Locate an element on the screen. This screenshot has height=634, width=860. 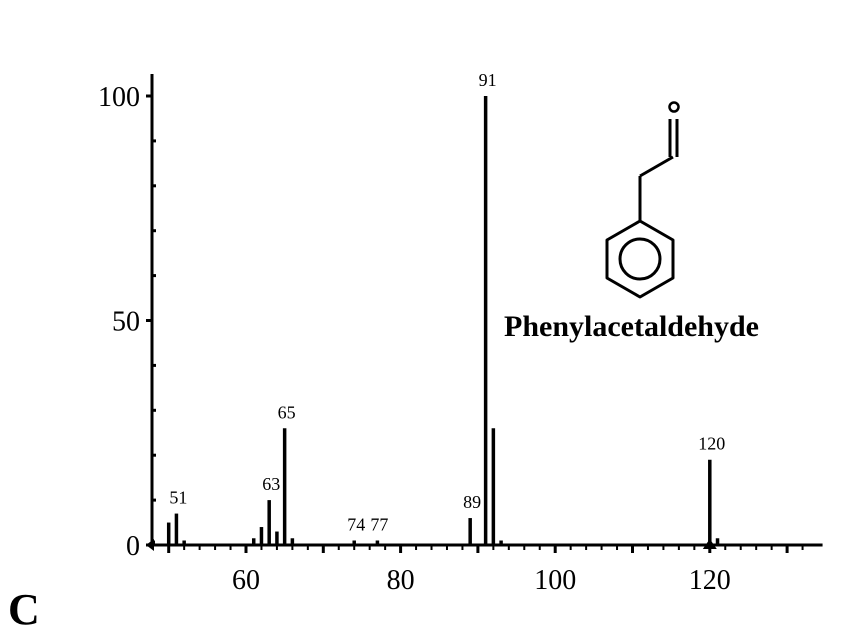
x-tick-label: 100 is located at coordinates (555, 580).